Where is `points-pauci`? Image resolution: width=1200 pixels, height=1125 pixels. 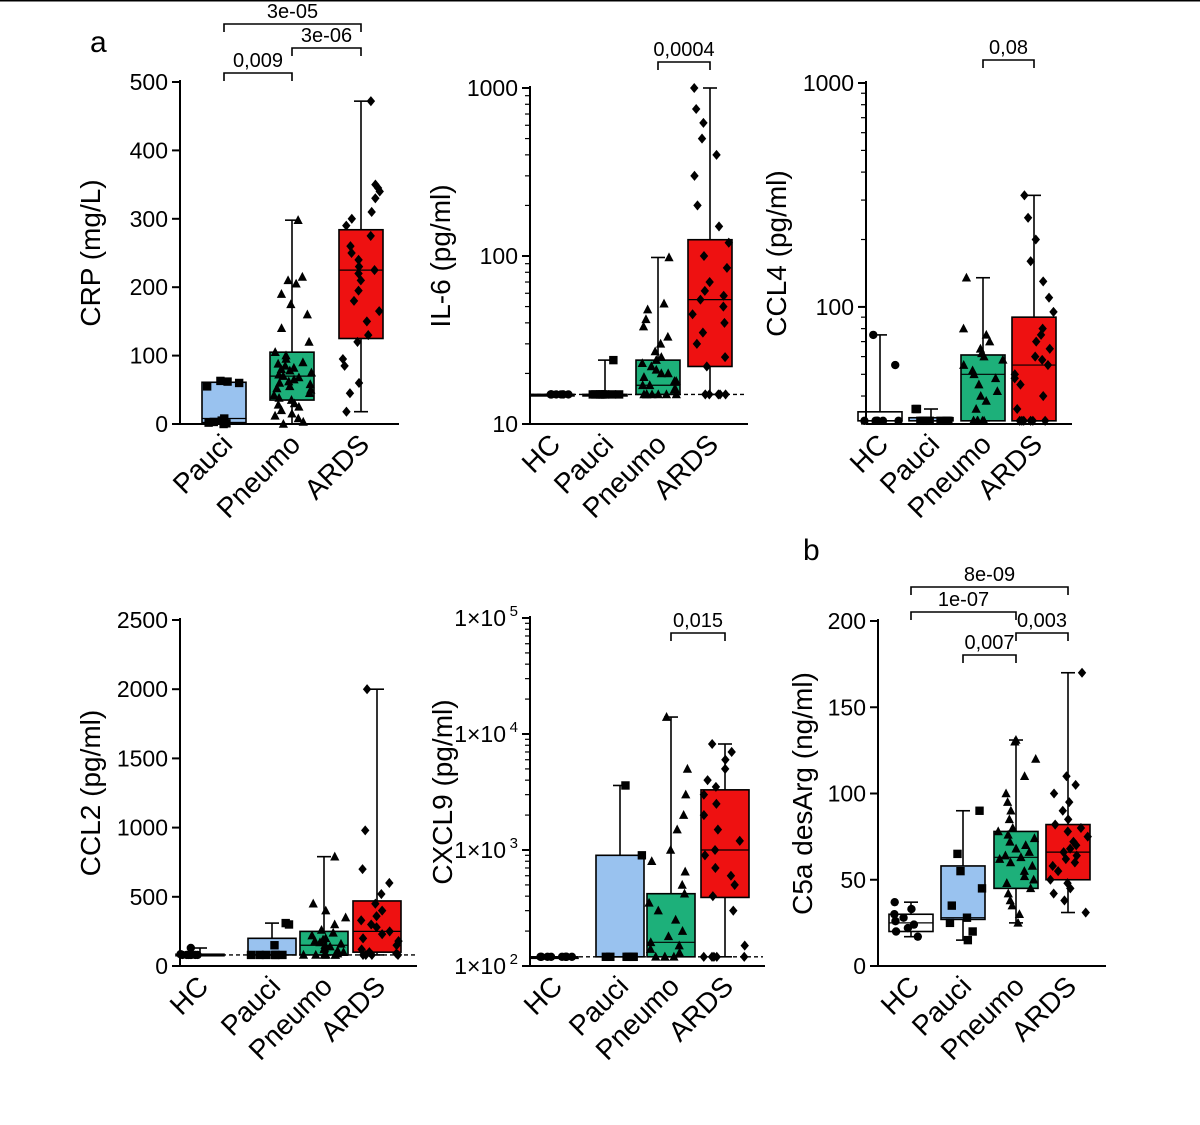
points-pauci is located at coordinates (932, 415).